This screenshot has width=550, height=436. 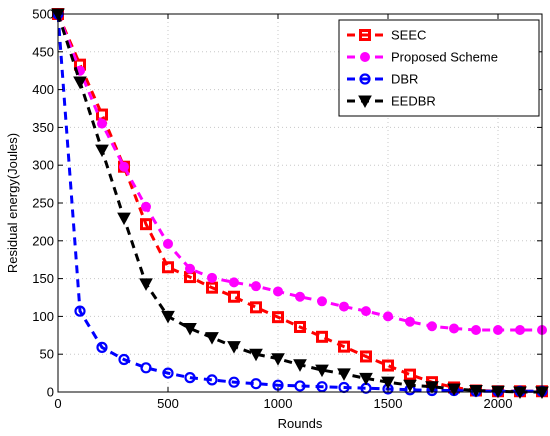 What do you see at coordinates (388, 403) in the screenshot?
I see `x-tick-label: 1500` at bounding box center [388, 403].